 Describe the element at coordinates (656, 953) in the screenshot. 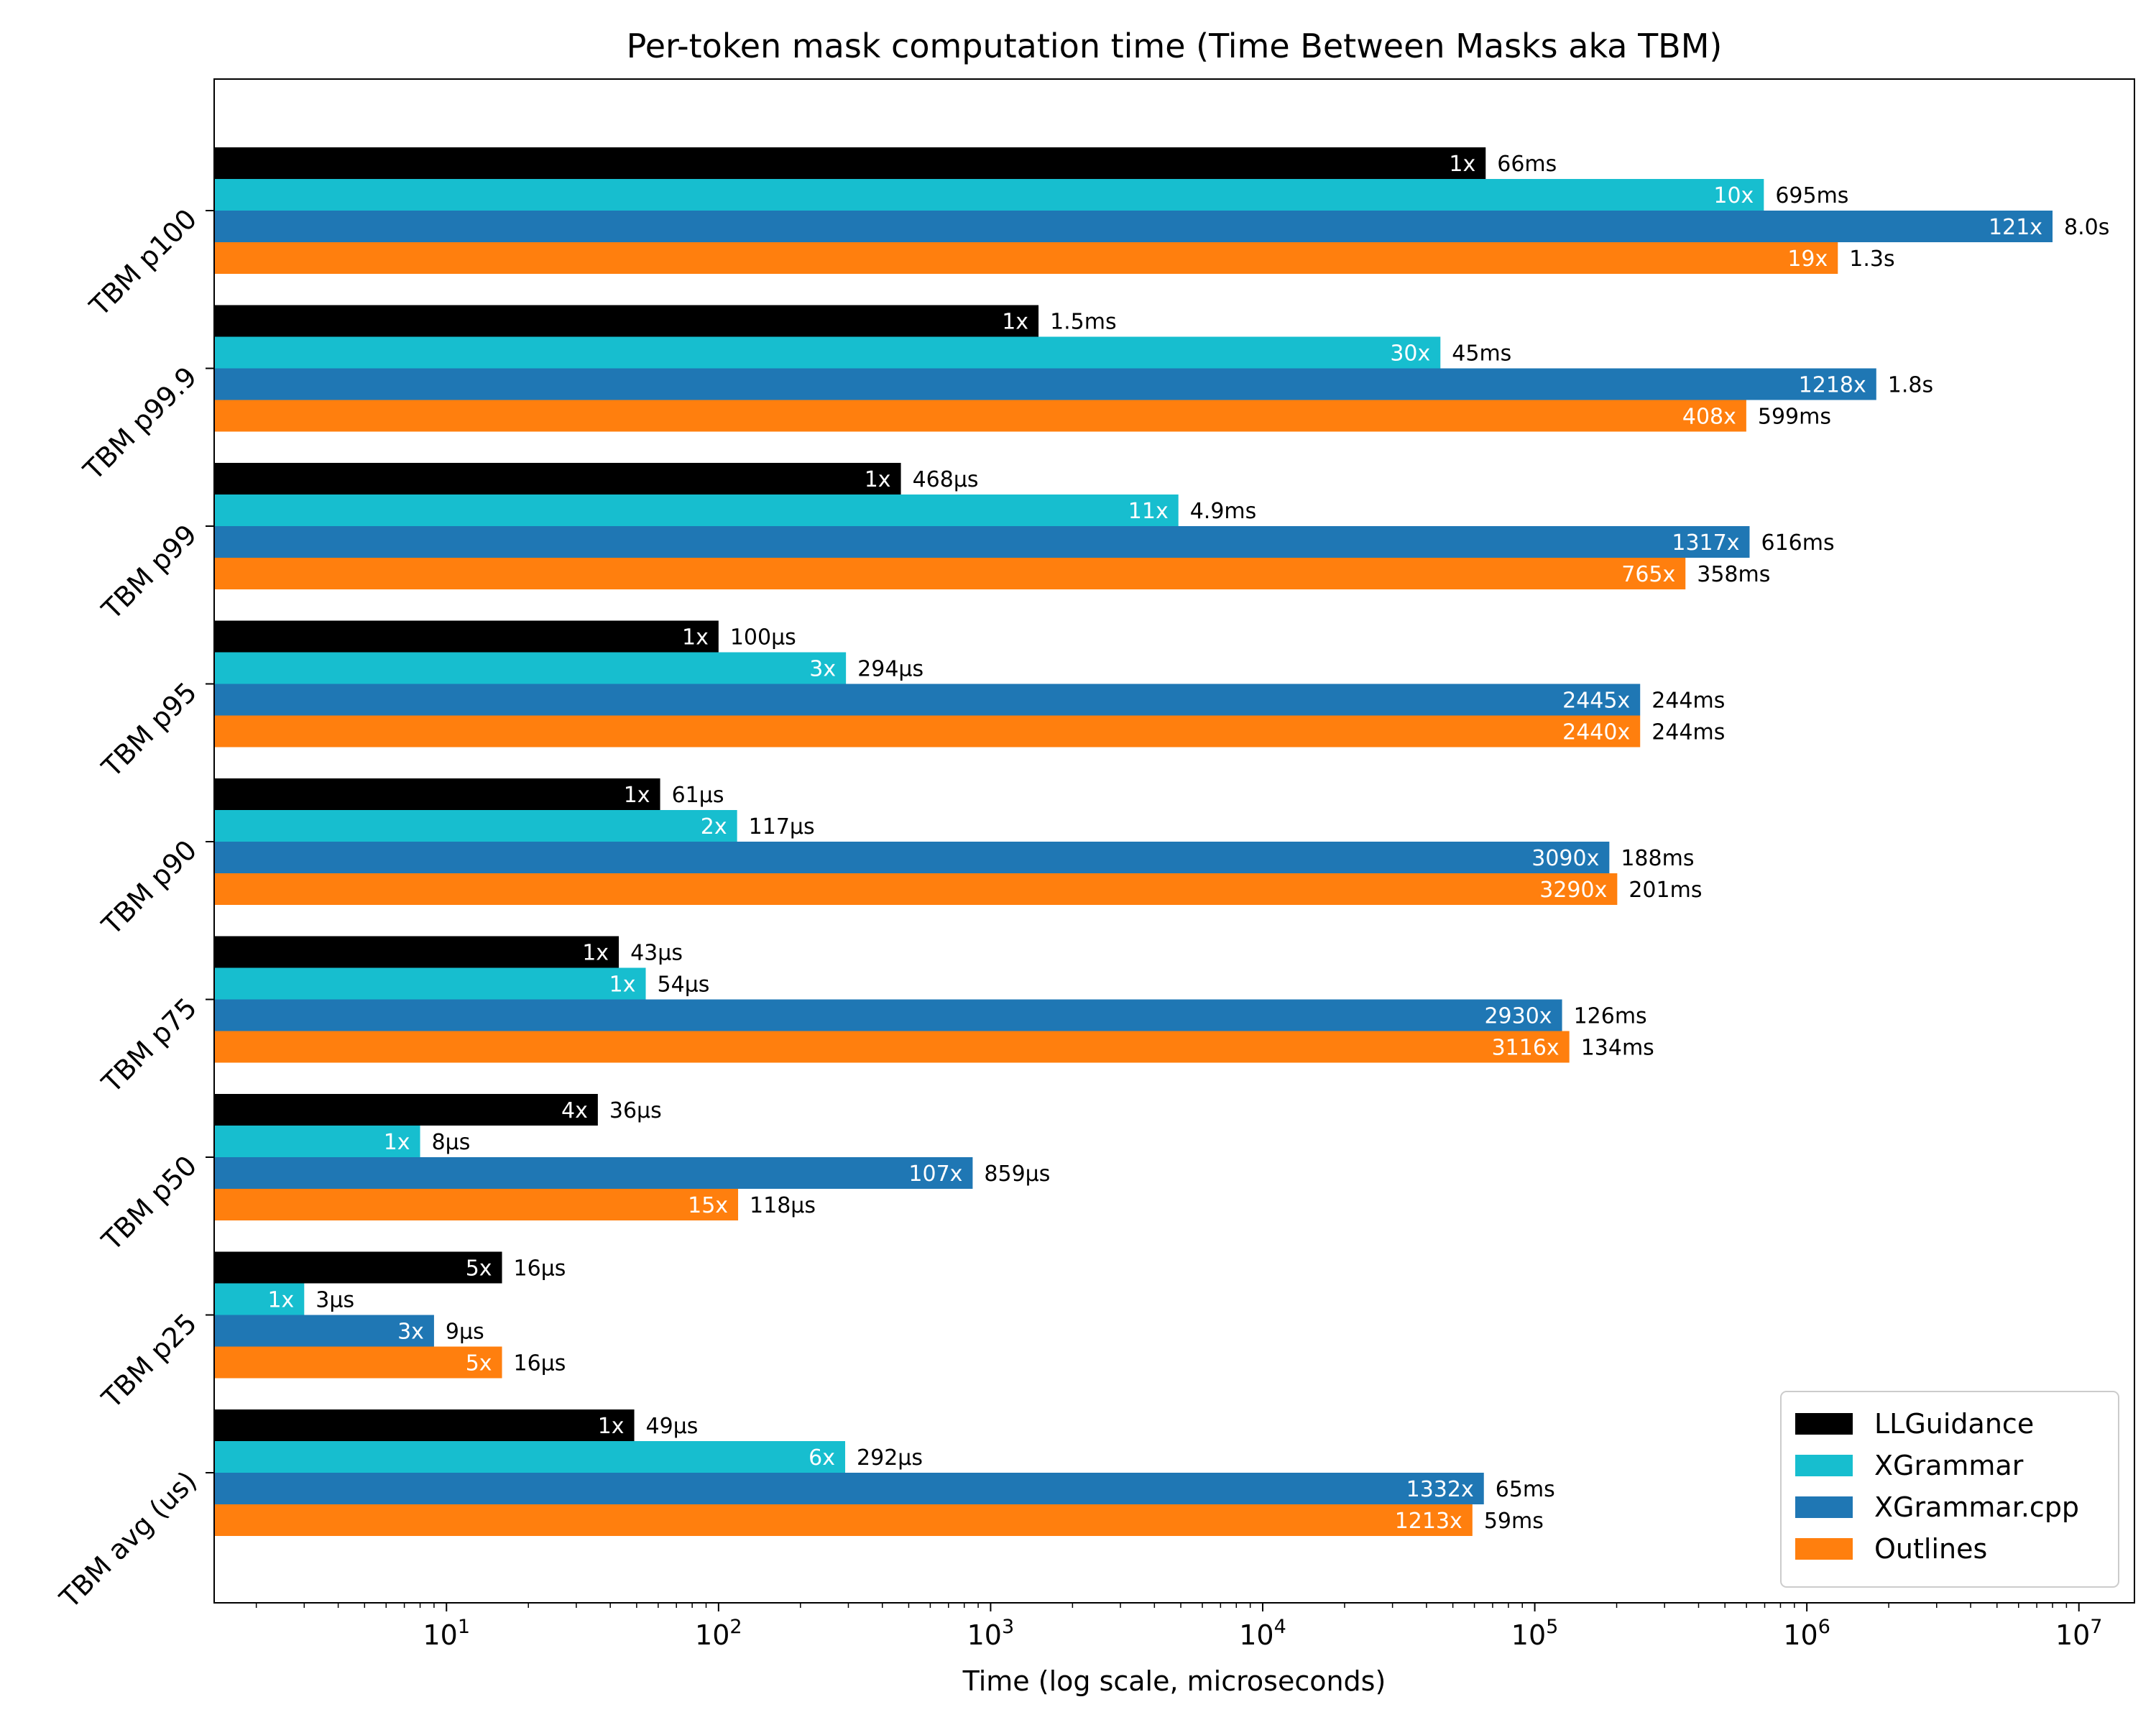

I see `bar-value-label: 43µs` at that location.